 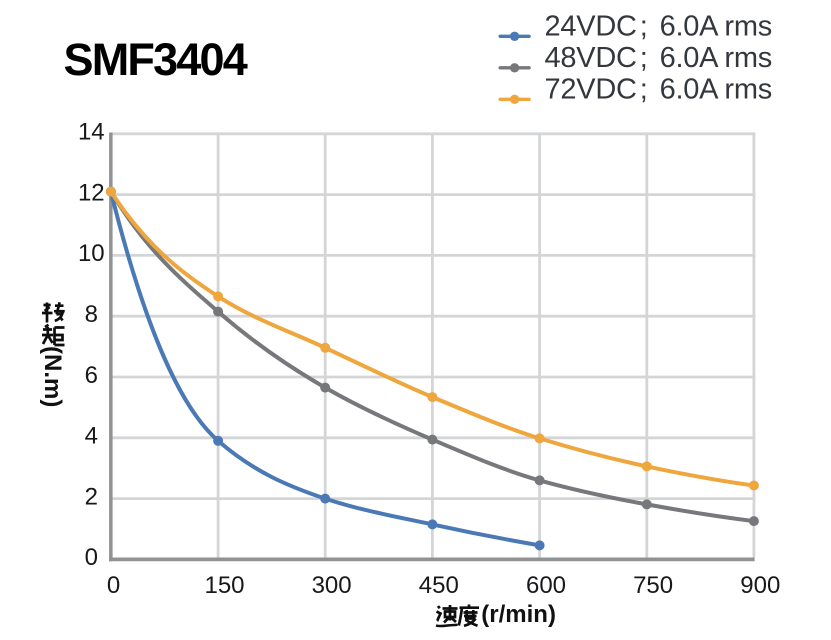 What do you see at coordinates (439, 585) in the screenshot?
I see `svg-text: 450` at bounding box center [439, 585].